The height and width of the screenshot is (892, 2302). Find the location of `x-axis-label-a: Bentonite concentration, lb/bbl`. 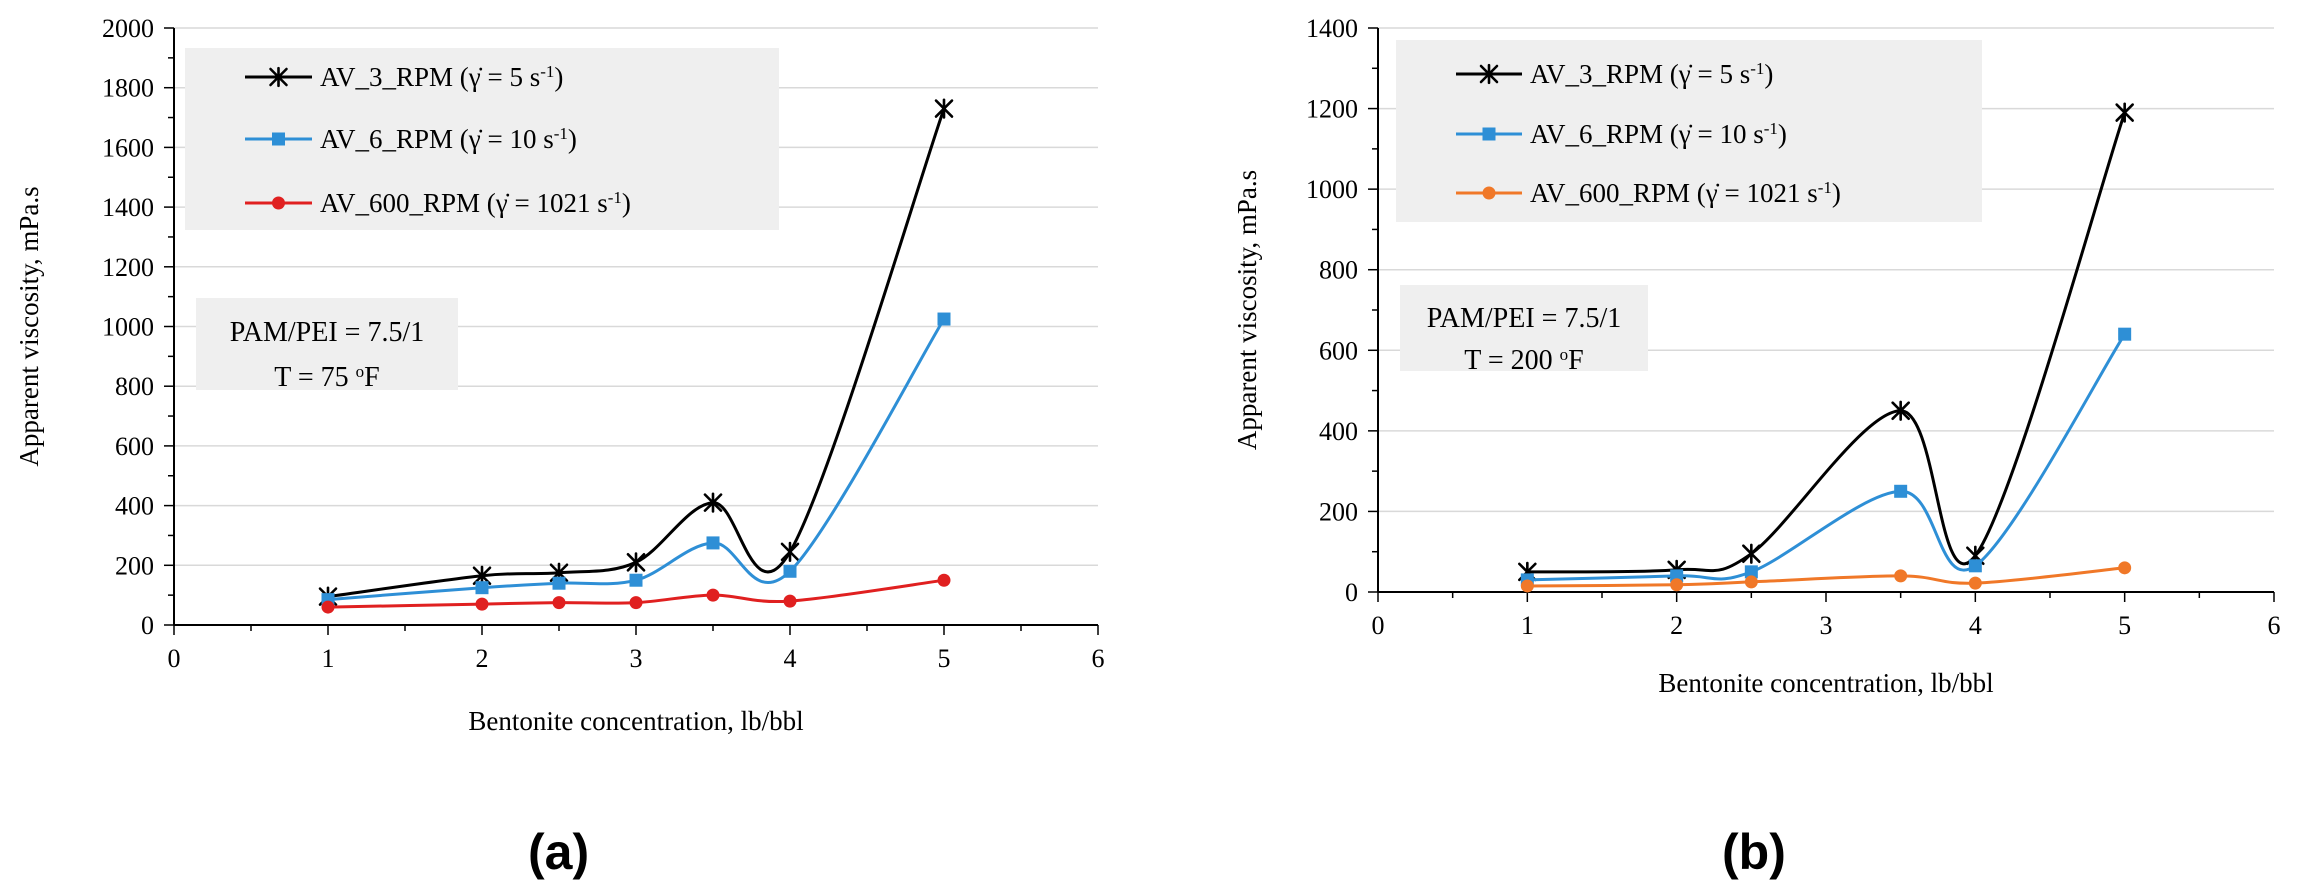

x-axis-label-a: Bentonite concentration, lb/bbl is located at coordinates (635, 721).